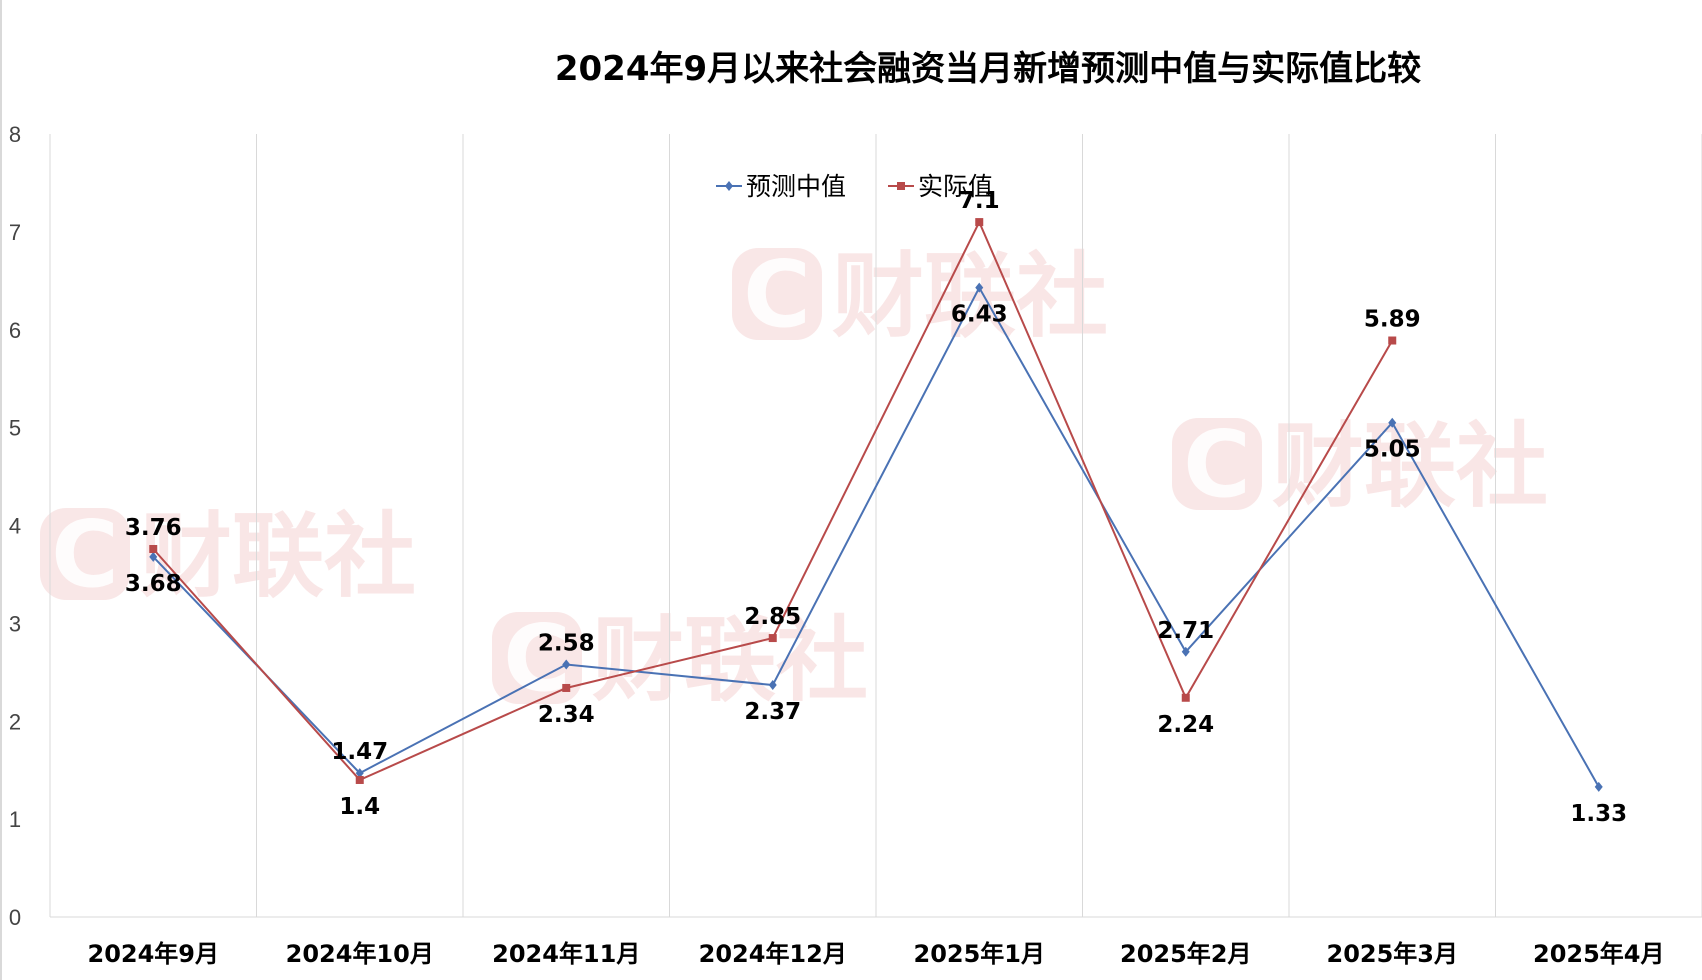 Image resolution: width=1702 pixels, height=980 pixels. Describe the element at coordinates (979, 315) in the screenshot. I see `data-label: 6.43` at that location.